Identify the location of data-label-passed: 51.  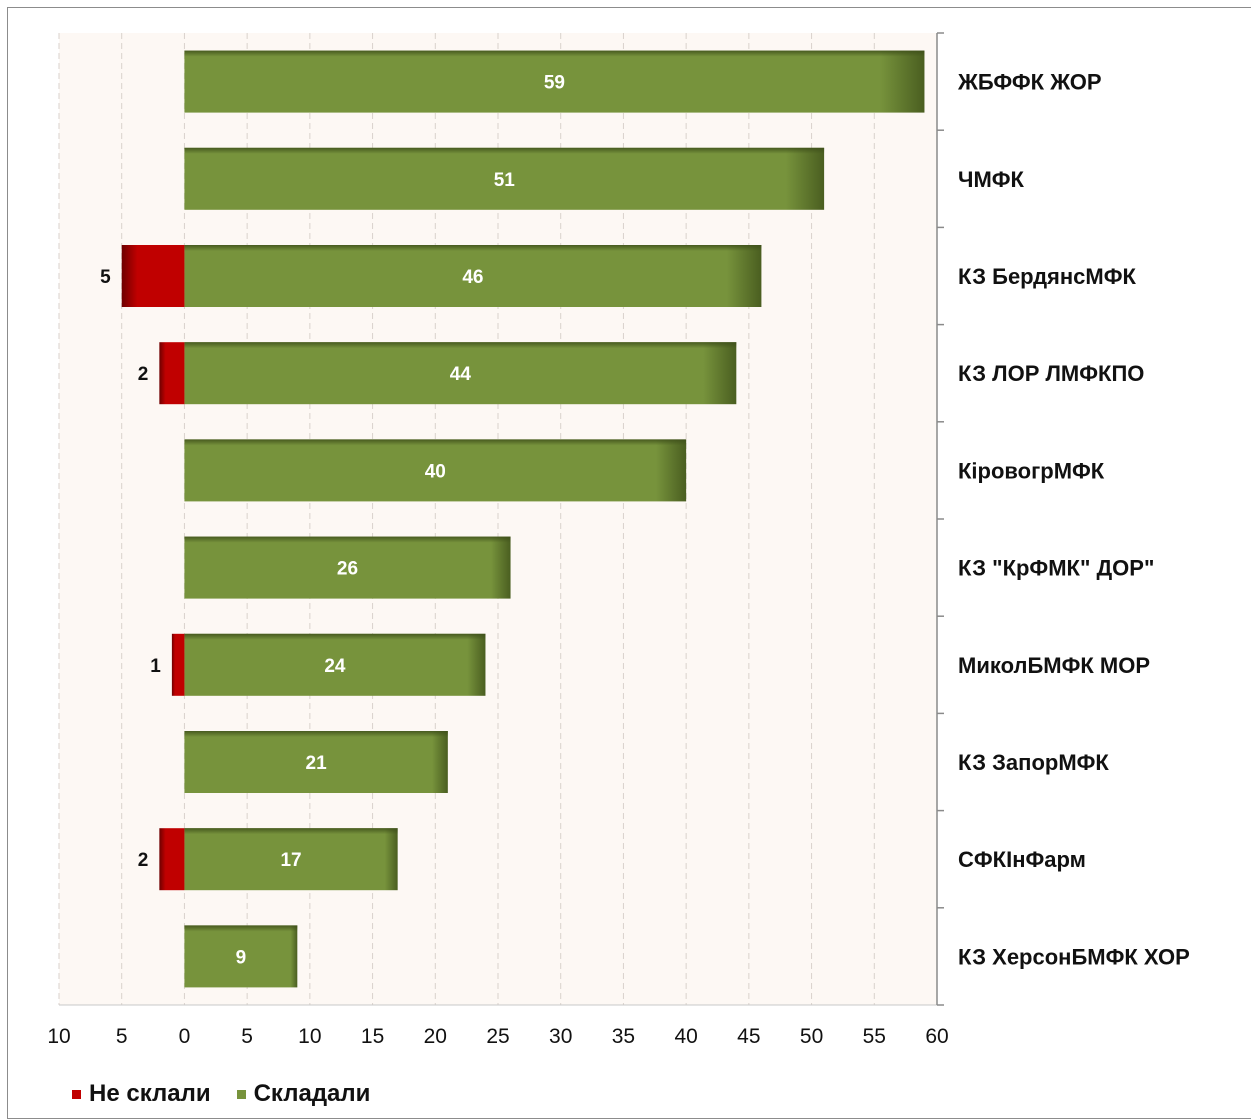
(505, 180).